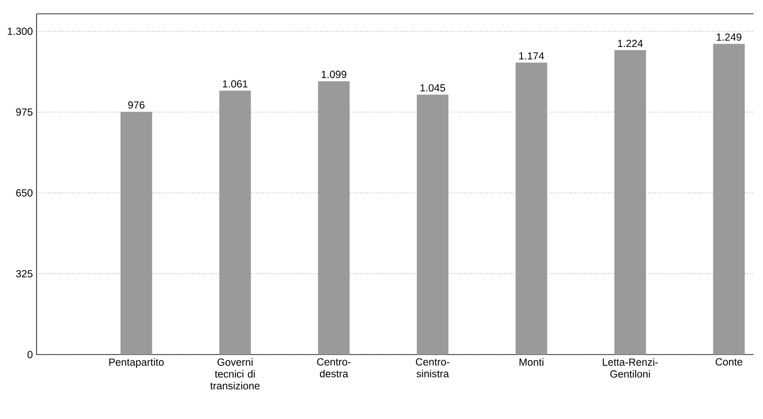  I want to click on x-tick-label: Centro-sinistra, so click(433, 368).